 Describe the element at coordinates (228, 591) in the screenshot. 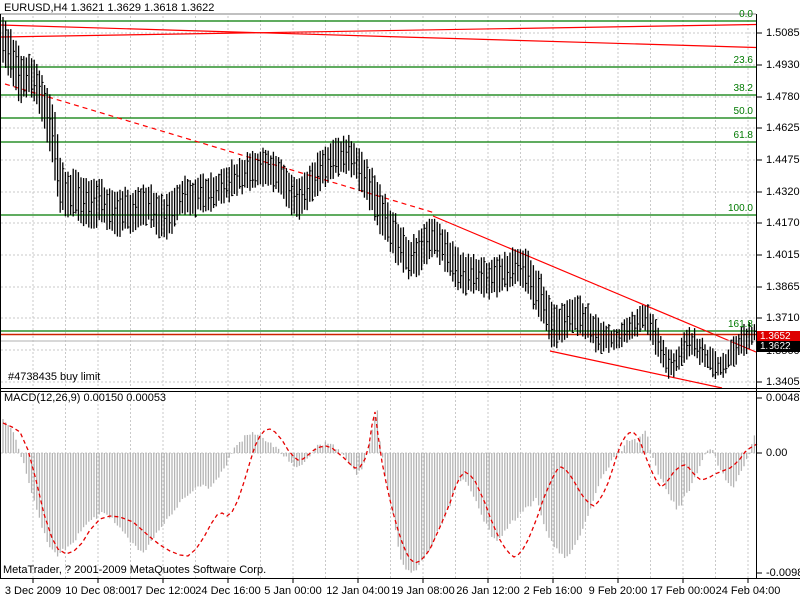

I see `date-axis-label: 24 Dec 16:00` at that location.